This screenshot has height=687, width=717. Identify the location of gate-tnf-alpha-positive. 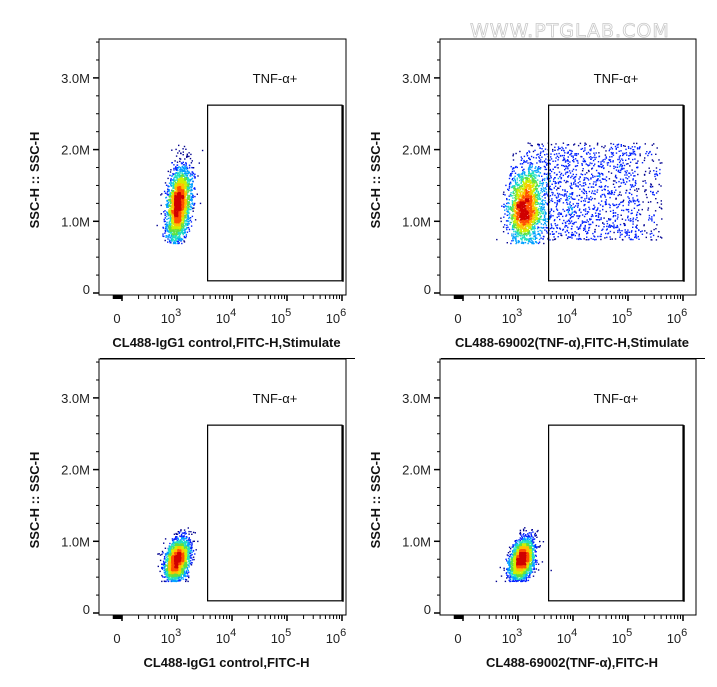
(274, 193).